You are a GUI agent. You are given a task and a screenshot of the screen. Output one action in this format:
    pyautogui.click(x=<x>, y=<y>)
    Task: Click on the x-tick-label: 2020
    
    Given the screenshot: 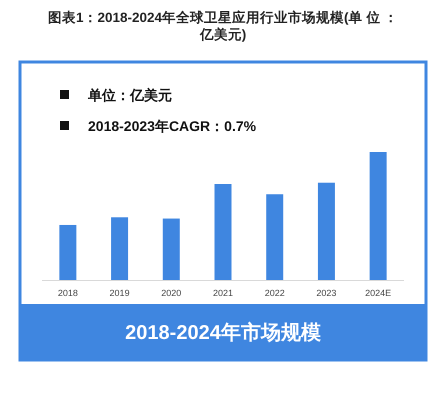 What is the action you would take?
    pyautogui.click(x=171, y=293)
    